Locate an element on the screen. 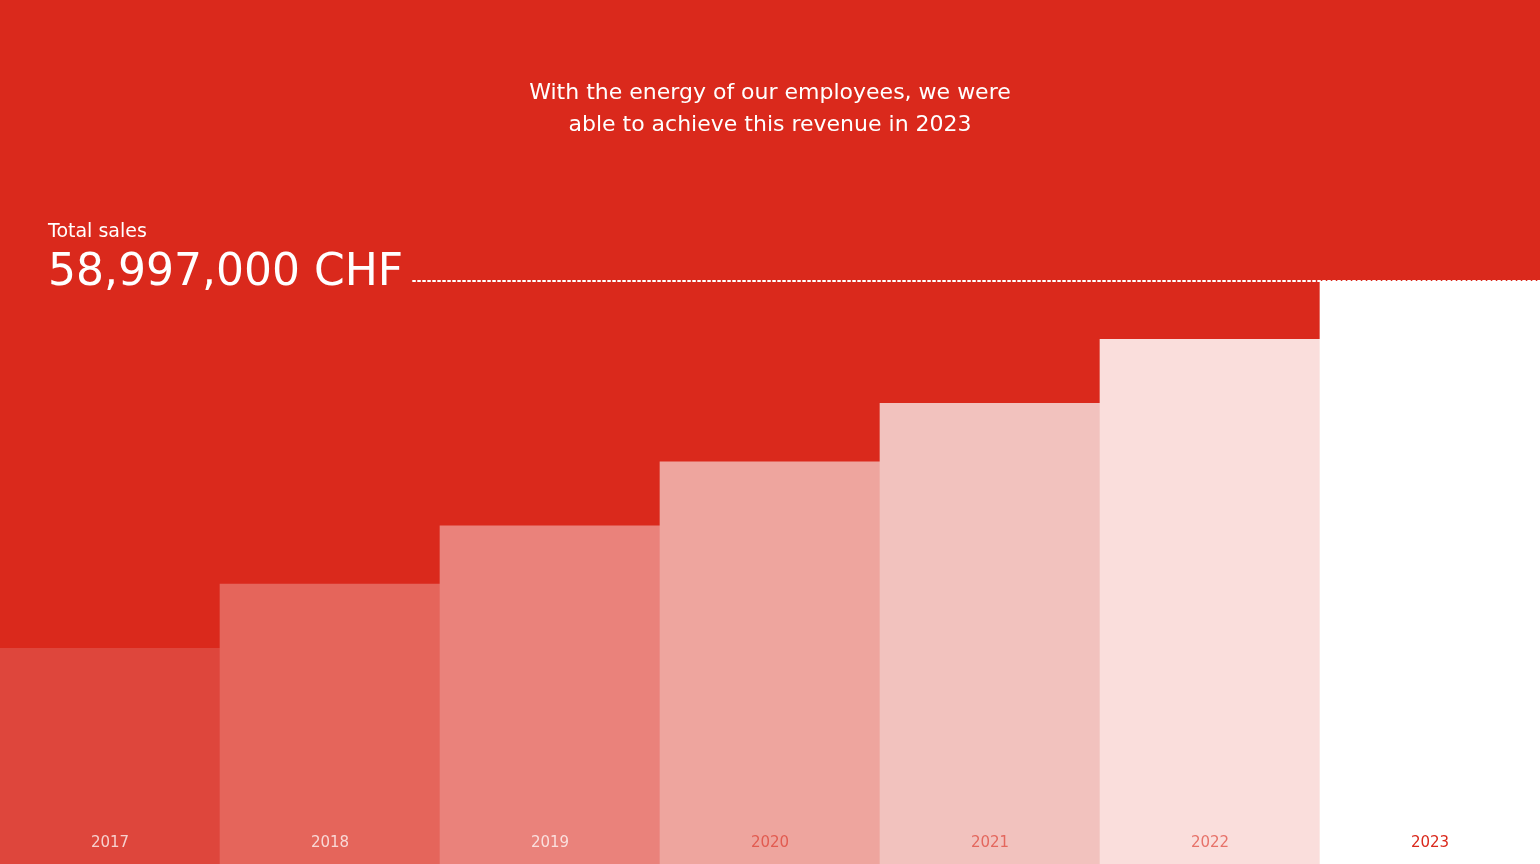  x-tick-label: 2018 is located at coordinates (330, 841).